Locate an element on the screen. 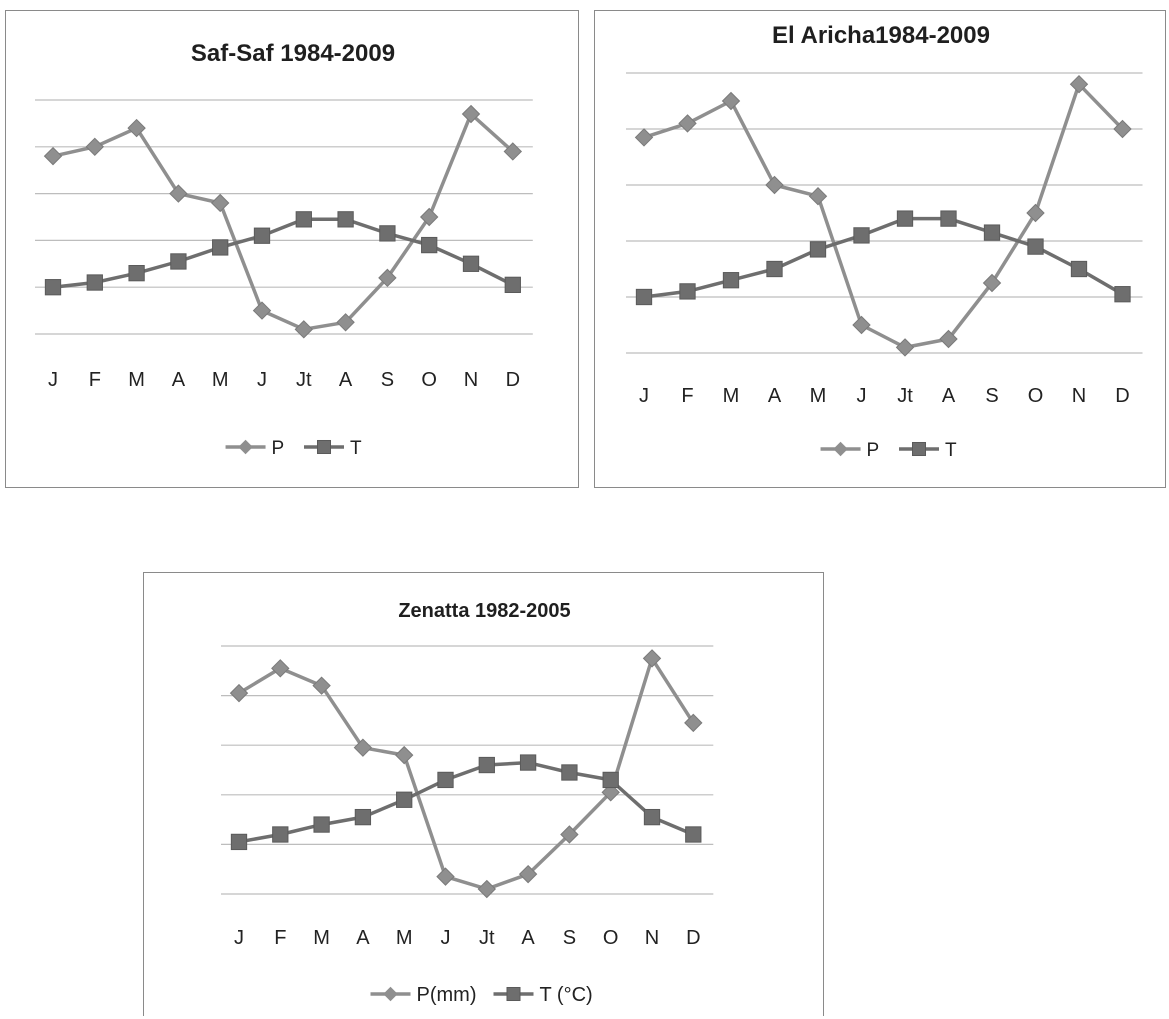 This screenshot has height=1019, width=1169. series-p-mm is located at coordinates (466, 774).